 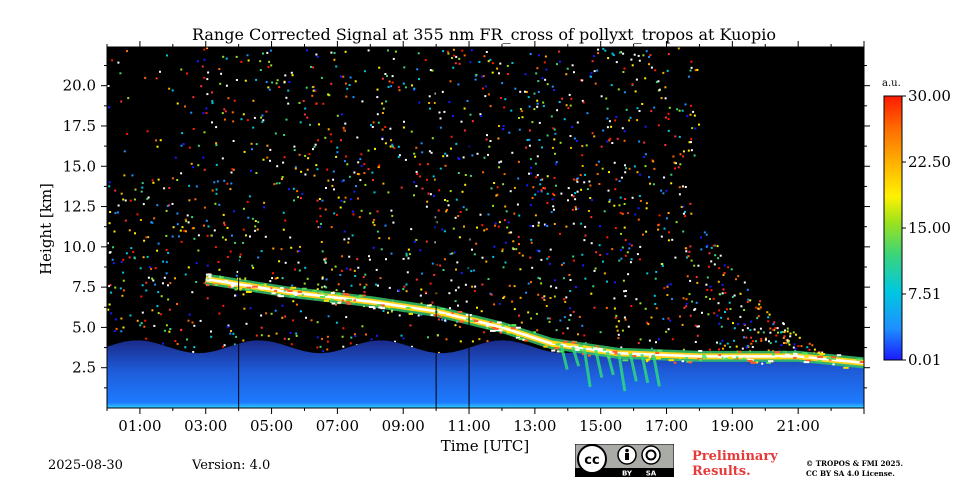 What do you see at coordinates (84, 368) in the screenshot?
I see `y-tick-label: 2.5` at bounding box center [84, 368].